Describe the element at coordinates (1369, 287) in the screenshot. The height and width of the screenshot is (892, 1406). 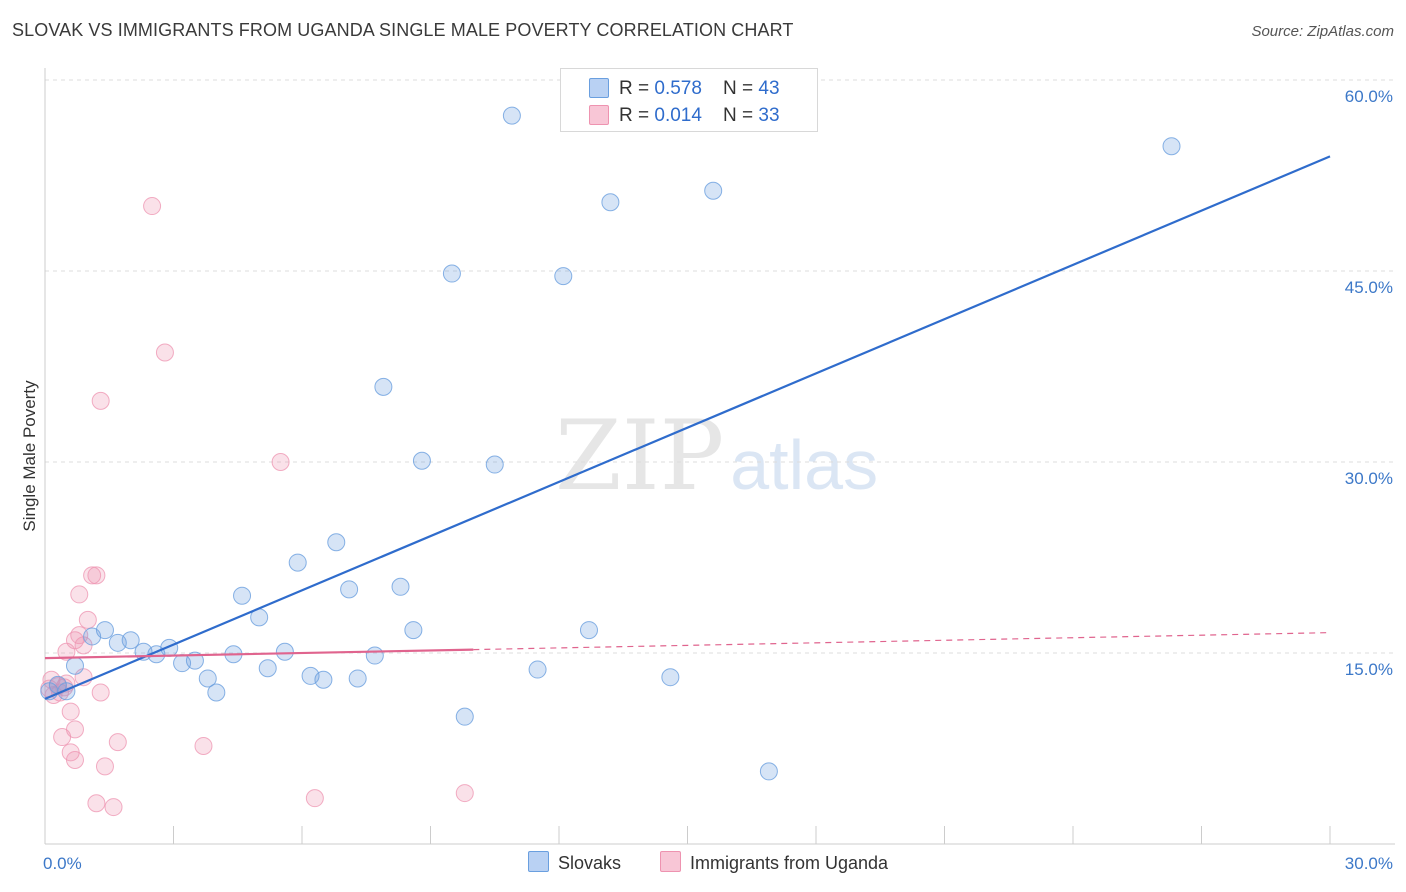
I see `y-tick-label-2: 45.0%` at that location.